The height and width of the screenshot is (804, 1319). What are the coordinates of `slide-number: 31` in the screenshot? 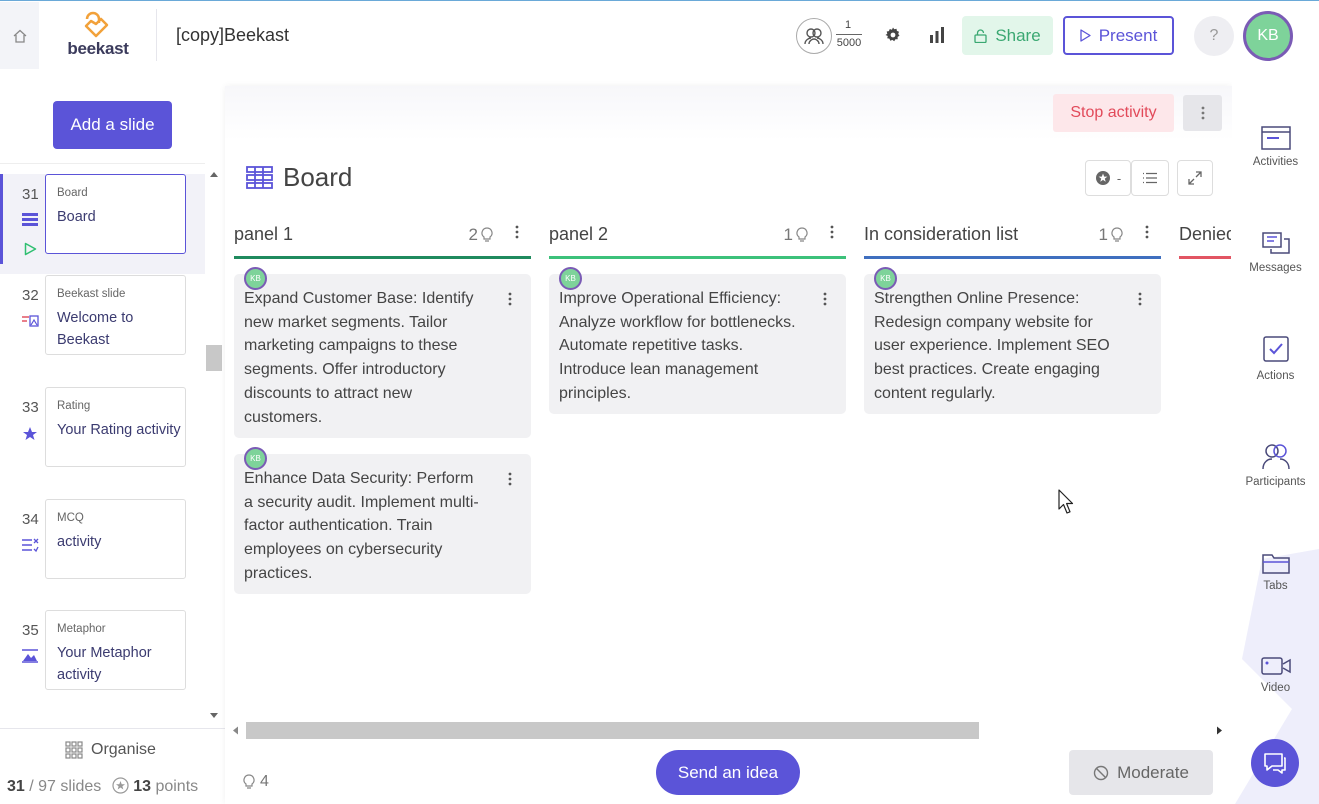 It's located at (30, 194).